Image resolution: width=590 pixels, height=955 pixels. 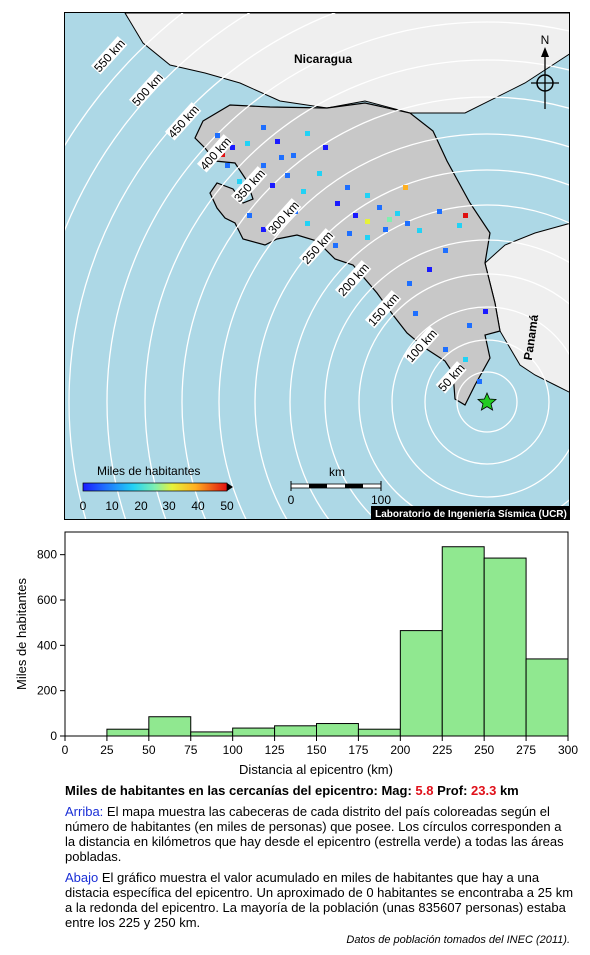 I want to click on x-tick-label: 150, so click(x=316, y=750).